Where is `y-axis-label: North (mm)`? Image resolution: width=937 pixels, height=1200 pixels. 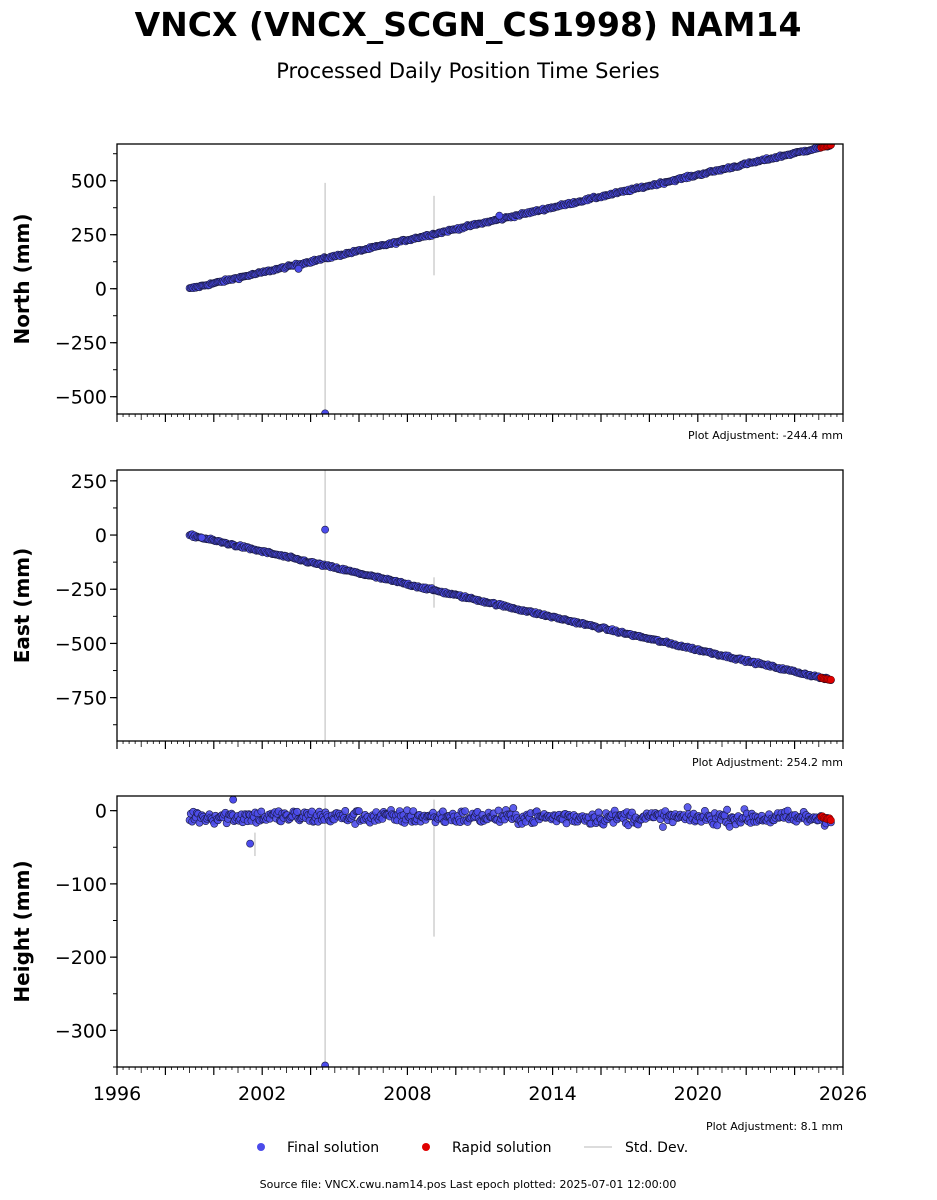 y-axis-label: North (mm) is located at coordinates (22, 278).